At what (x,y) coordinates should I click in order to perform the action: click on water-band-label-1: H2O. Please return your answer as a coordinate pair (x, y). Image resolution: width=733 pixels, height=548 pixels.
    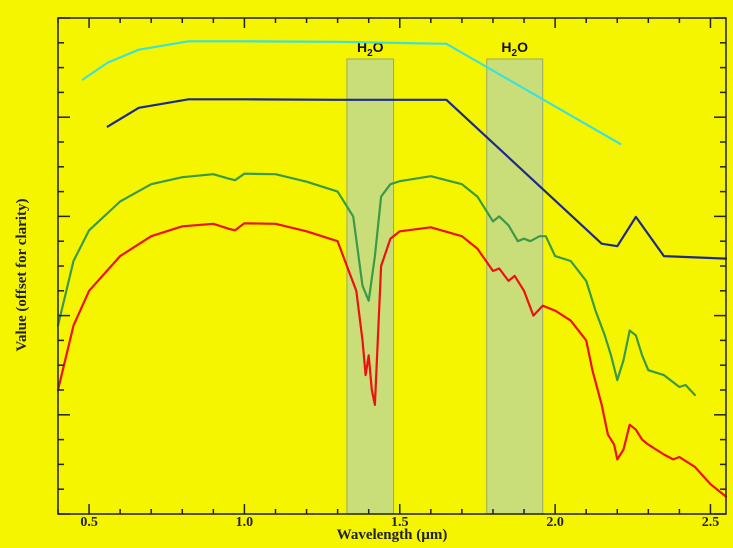
    Looking at the image, I should click on (370, 49).